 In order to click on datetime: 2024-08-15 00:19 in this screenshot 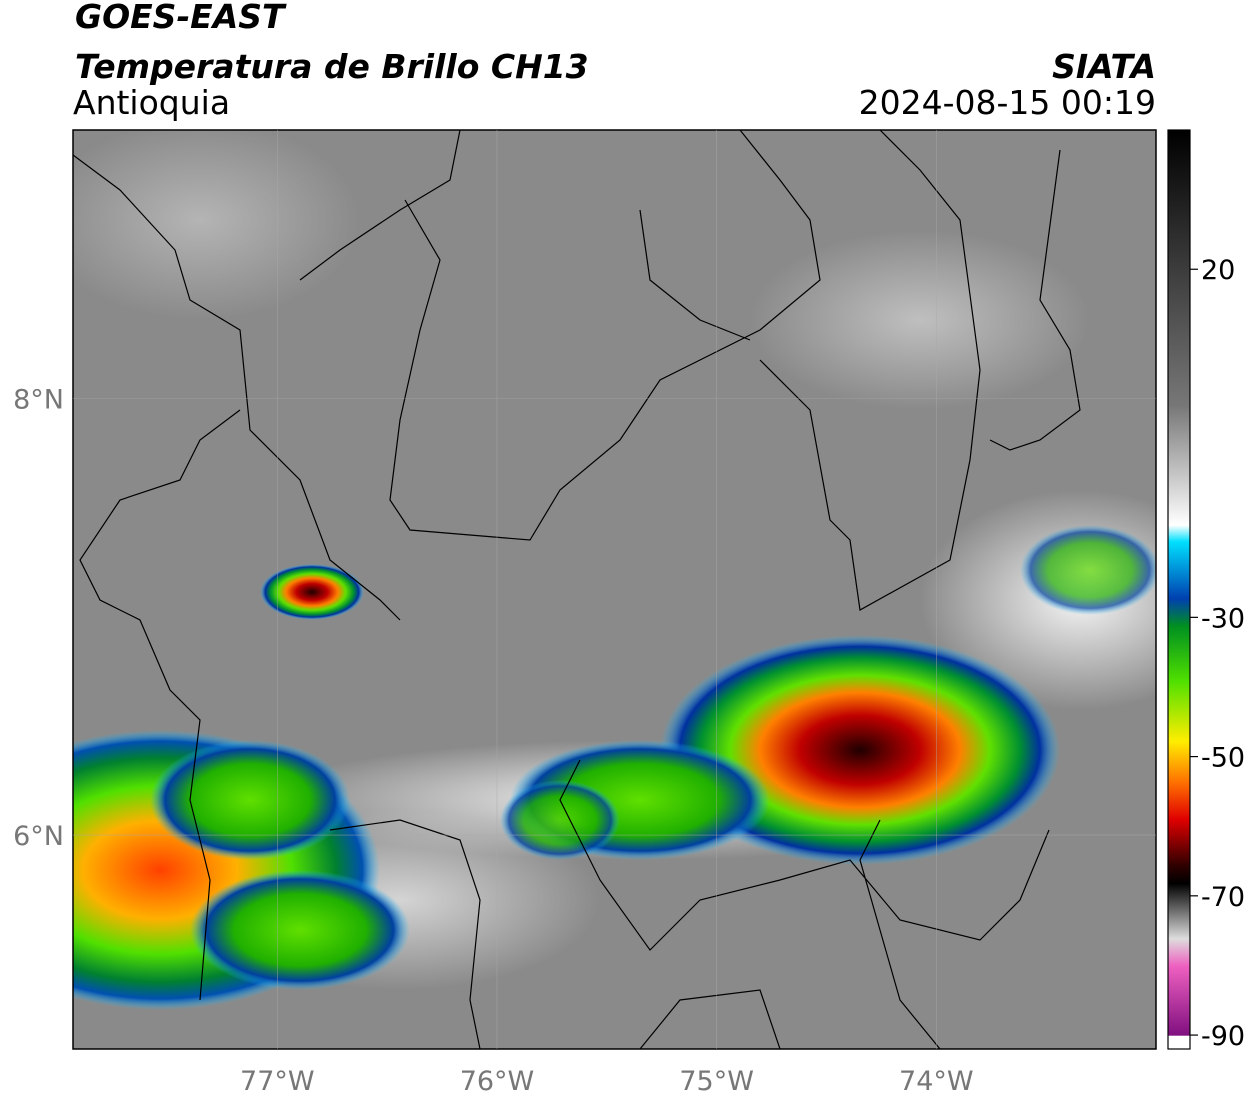, I will do `click(1007, 102)`.